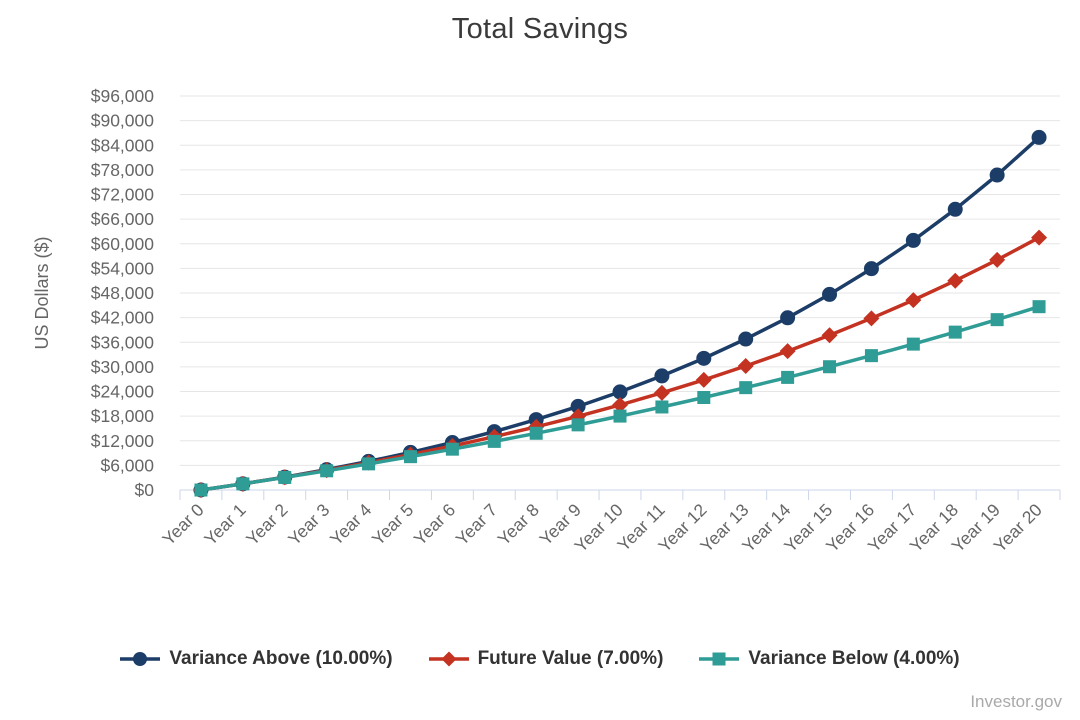 The height and width of the screenshot is (720, 1080). What do you see at coordinates (308, 524) in the screenshot?
I see `x-axis-tick-label: Year 3` at bounding box center [308, 524].